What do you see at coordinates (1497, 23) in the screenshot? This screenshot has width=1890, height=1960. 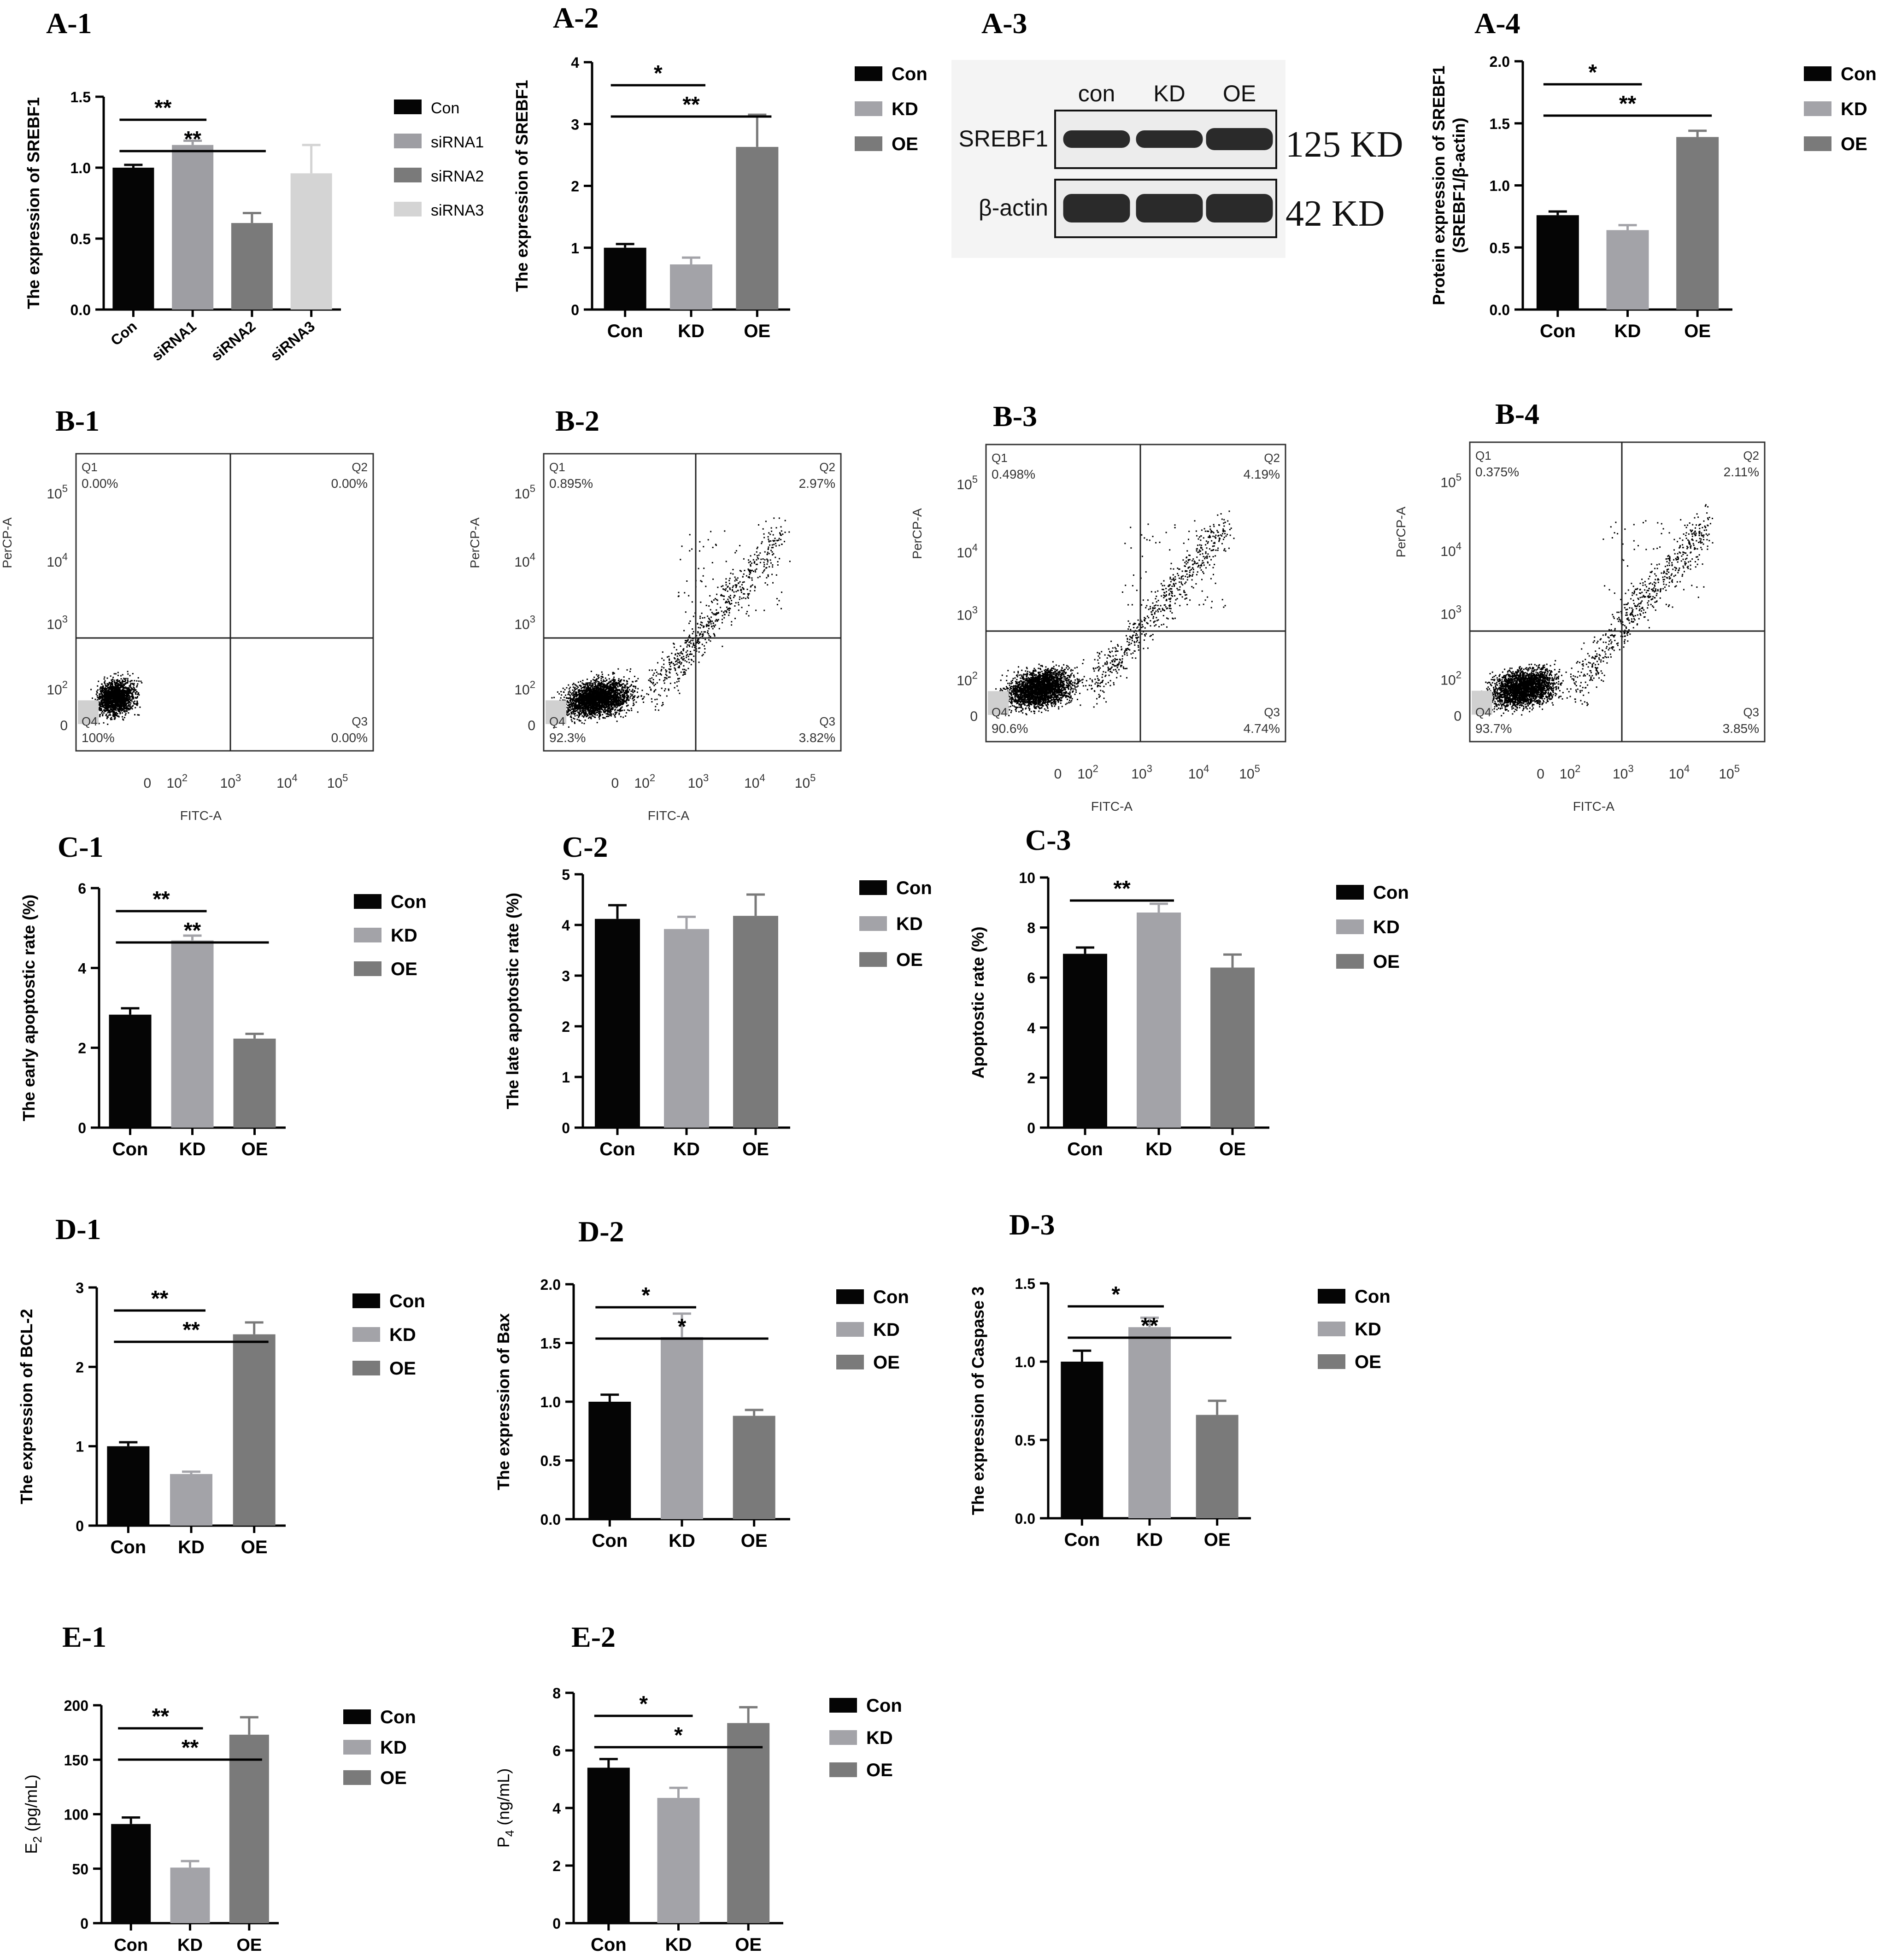 I see `panel-label-a-4: A-4` at bounding box center [1497, 23].